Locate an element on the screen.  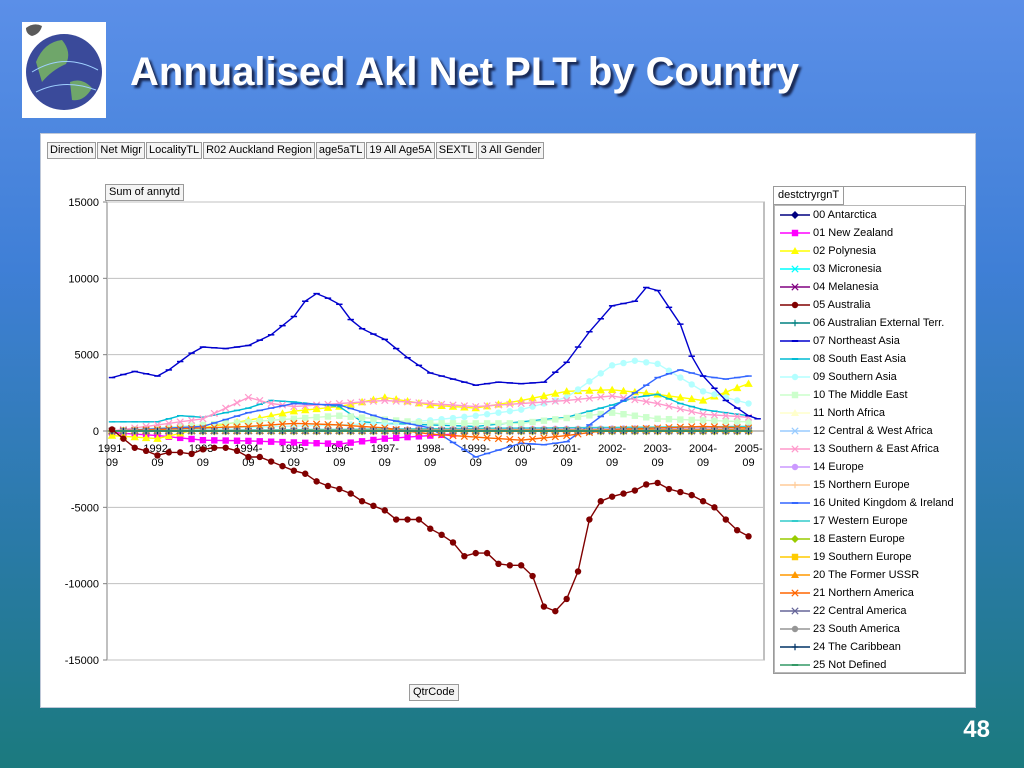
filter-field: age5aTL is located at coordinates (340, 150).